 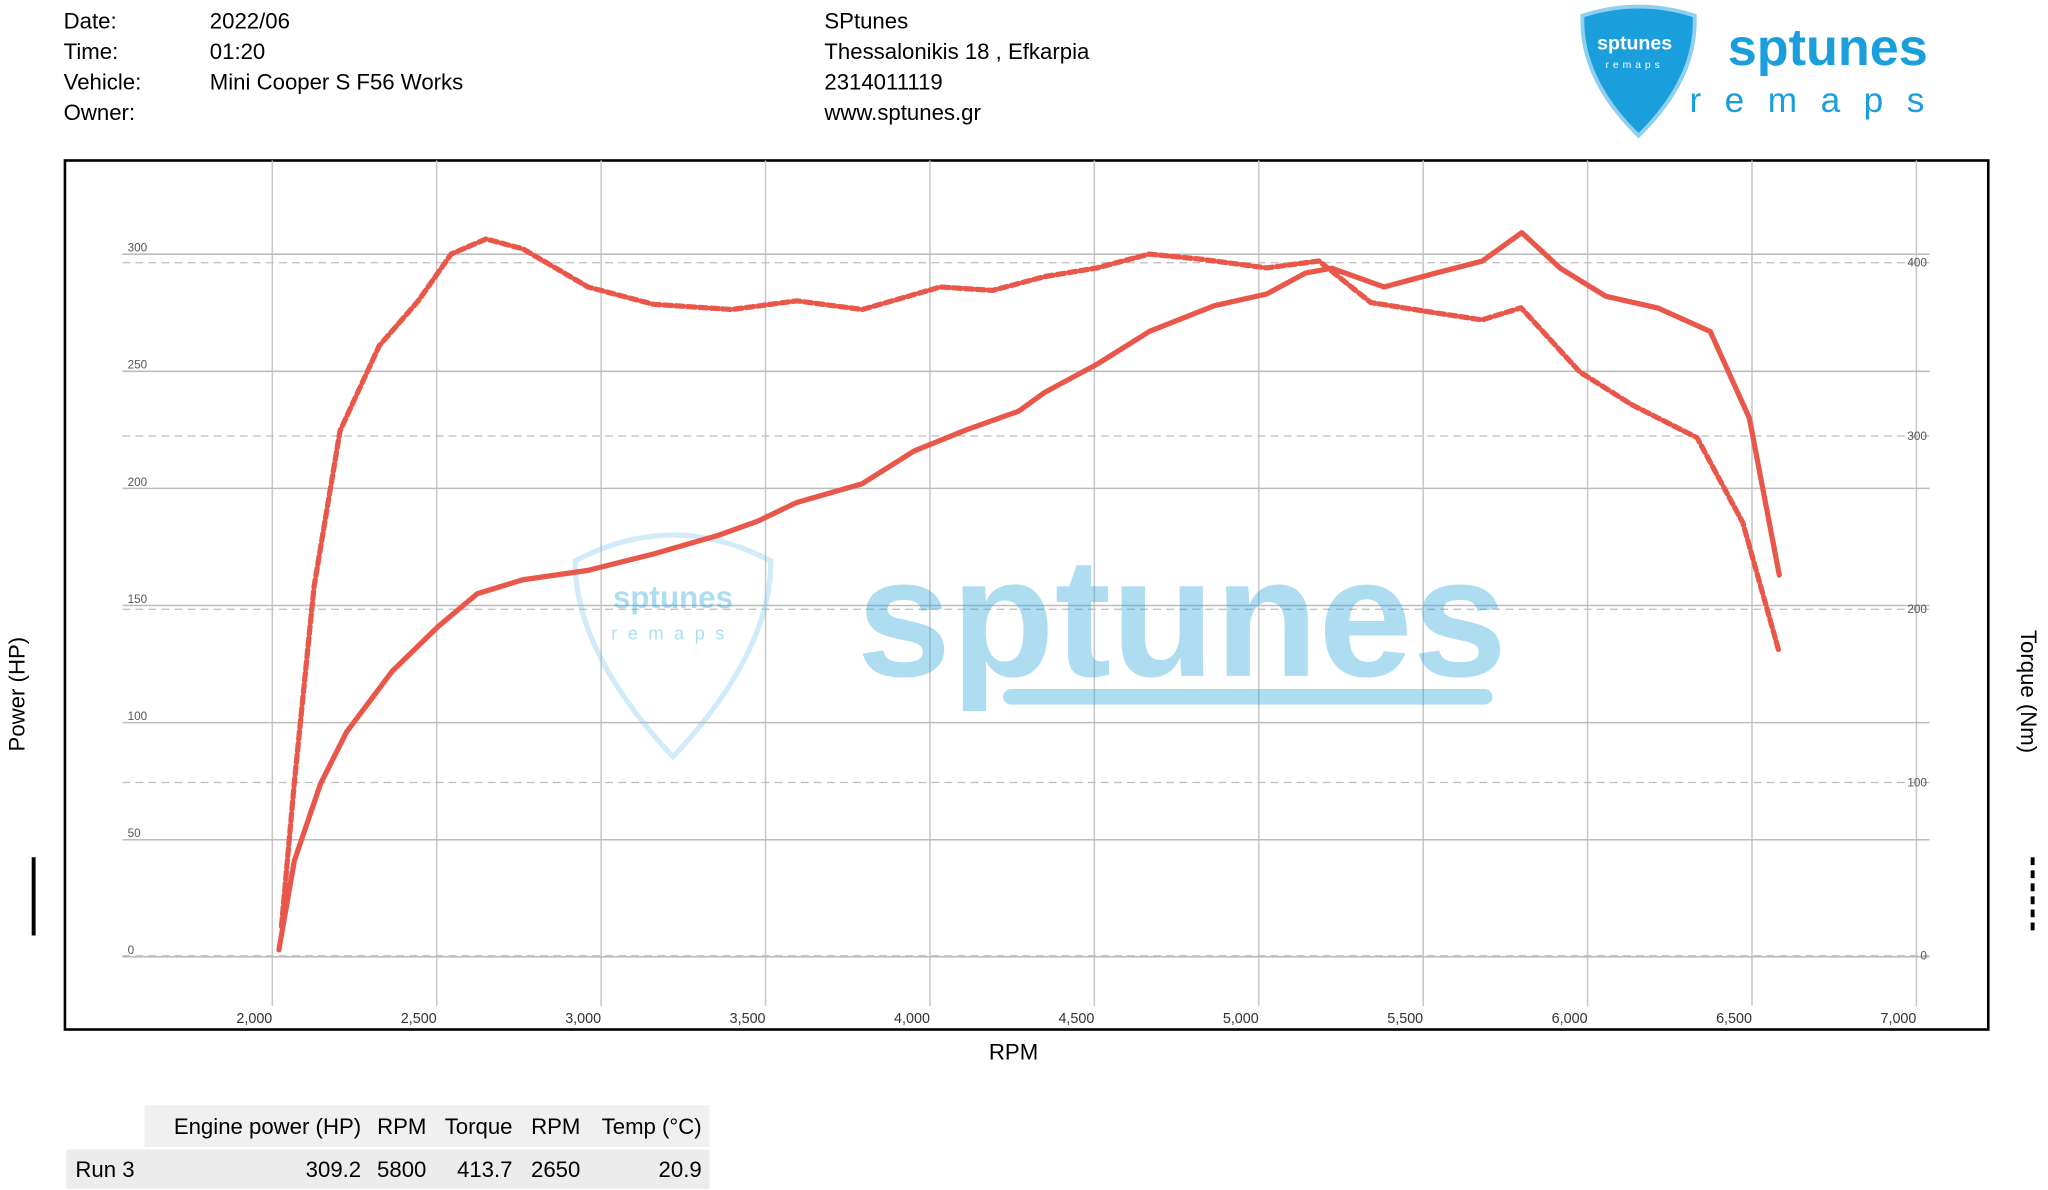 I want to click on header-info: Thessalonikis 18 , Efkarpia, so click(x=957, y=51).